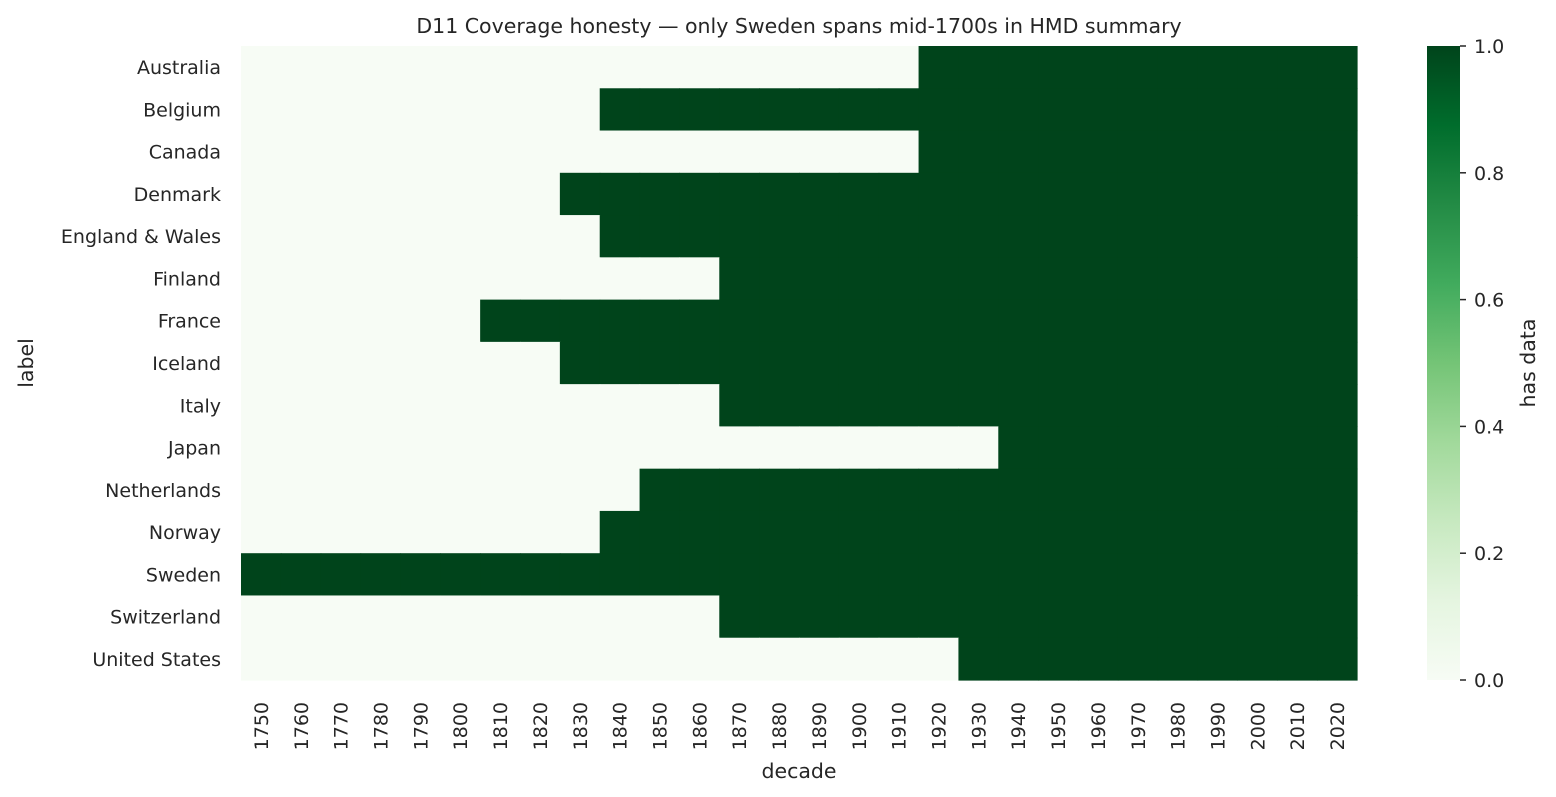 This screenshot has height=797, width=1556. Describe the element at coordinates (700, 726) in the screenshot. I see `x-tick-label: 1860` at that location.